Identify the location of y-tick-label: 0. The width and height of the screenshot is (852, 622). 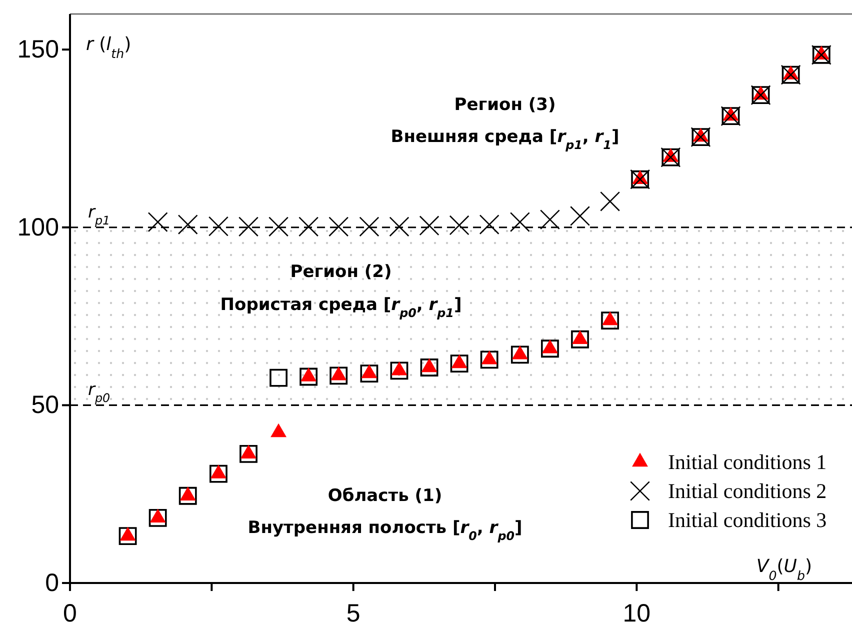
(52, 583).